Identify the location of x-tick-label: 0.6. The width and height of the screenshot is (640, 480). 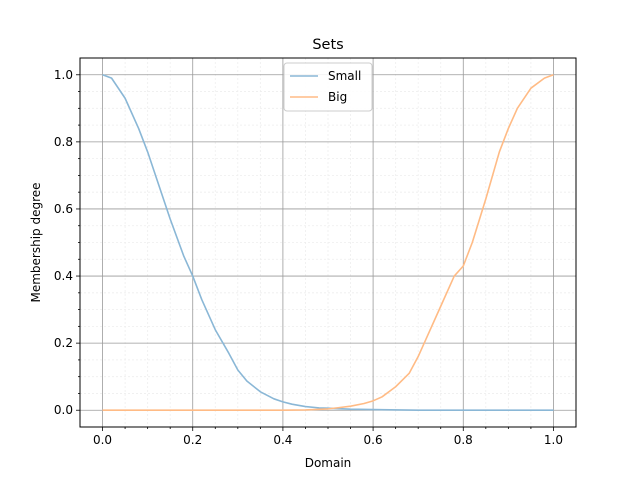
(373, 440).